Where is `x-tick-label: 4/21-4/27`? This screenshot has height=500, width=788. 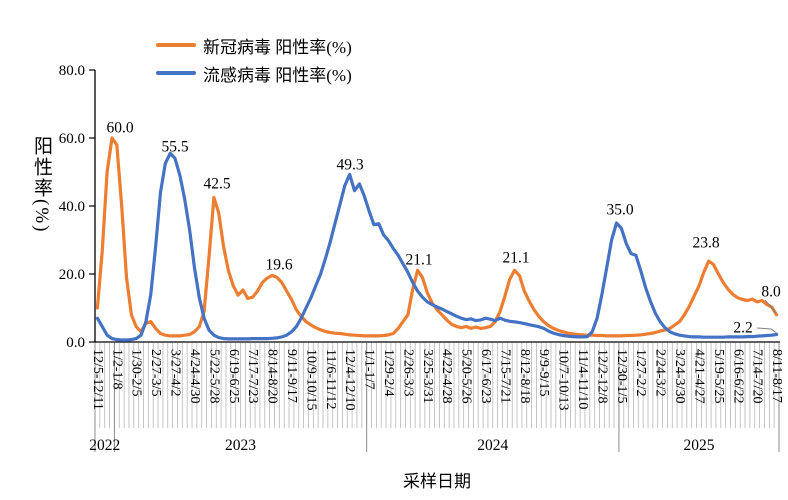 x-tick-label: 4/21-4/27 is located at coordinates (699, 376).